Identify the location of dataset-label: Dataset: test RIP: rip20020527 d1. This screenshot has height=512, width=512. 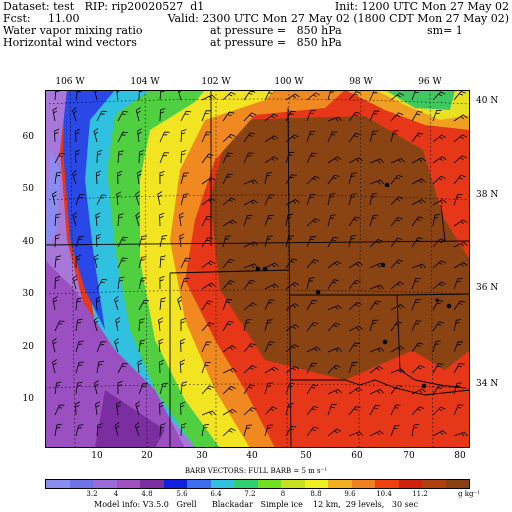
(104, 6).